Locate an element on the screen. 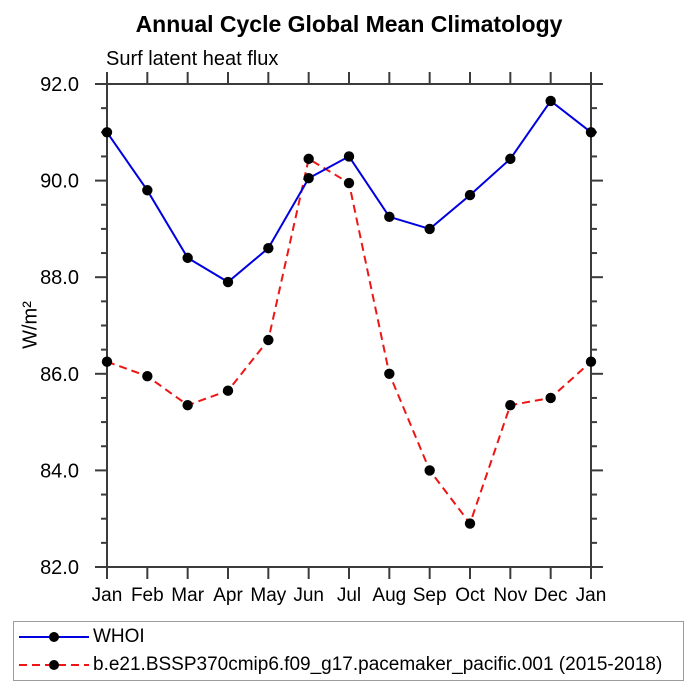 The width and height of the screenshot is (700, 700). x-tick-label: Dec is located at coordinates (551, 595).